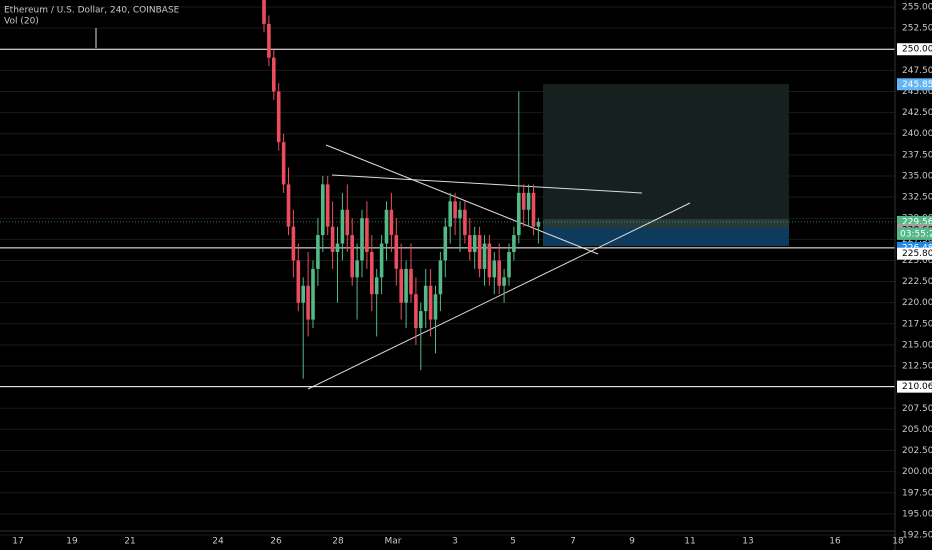 Image resolution: width=932 pixels, height=550 pixels. What do you see at coordinates (917, 514) in the screenshot?
I see `y-tick-label: 195.00` at bounding box center [917, 514].